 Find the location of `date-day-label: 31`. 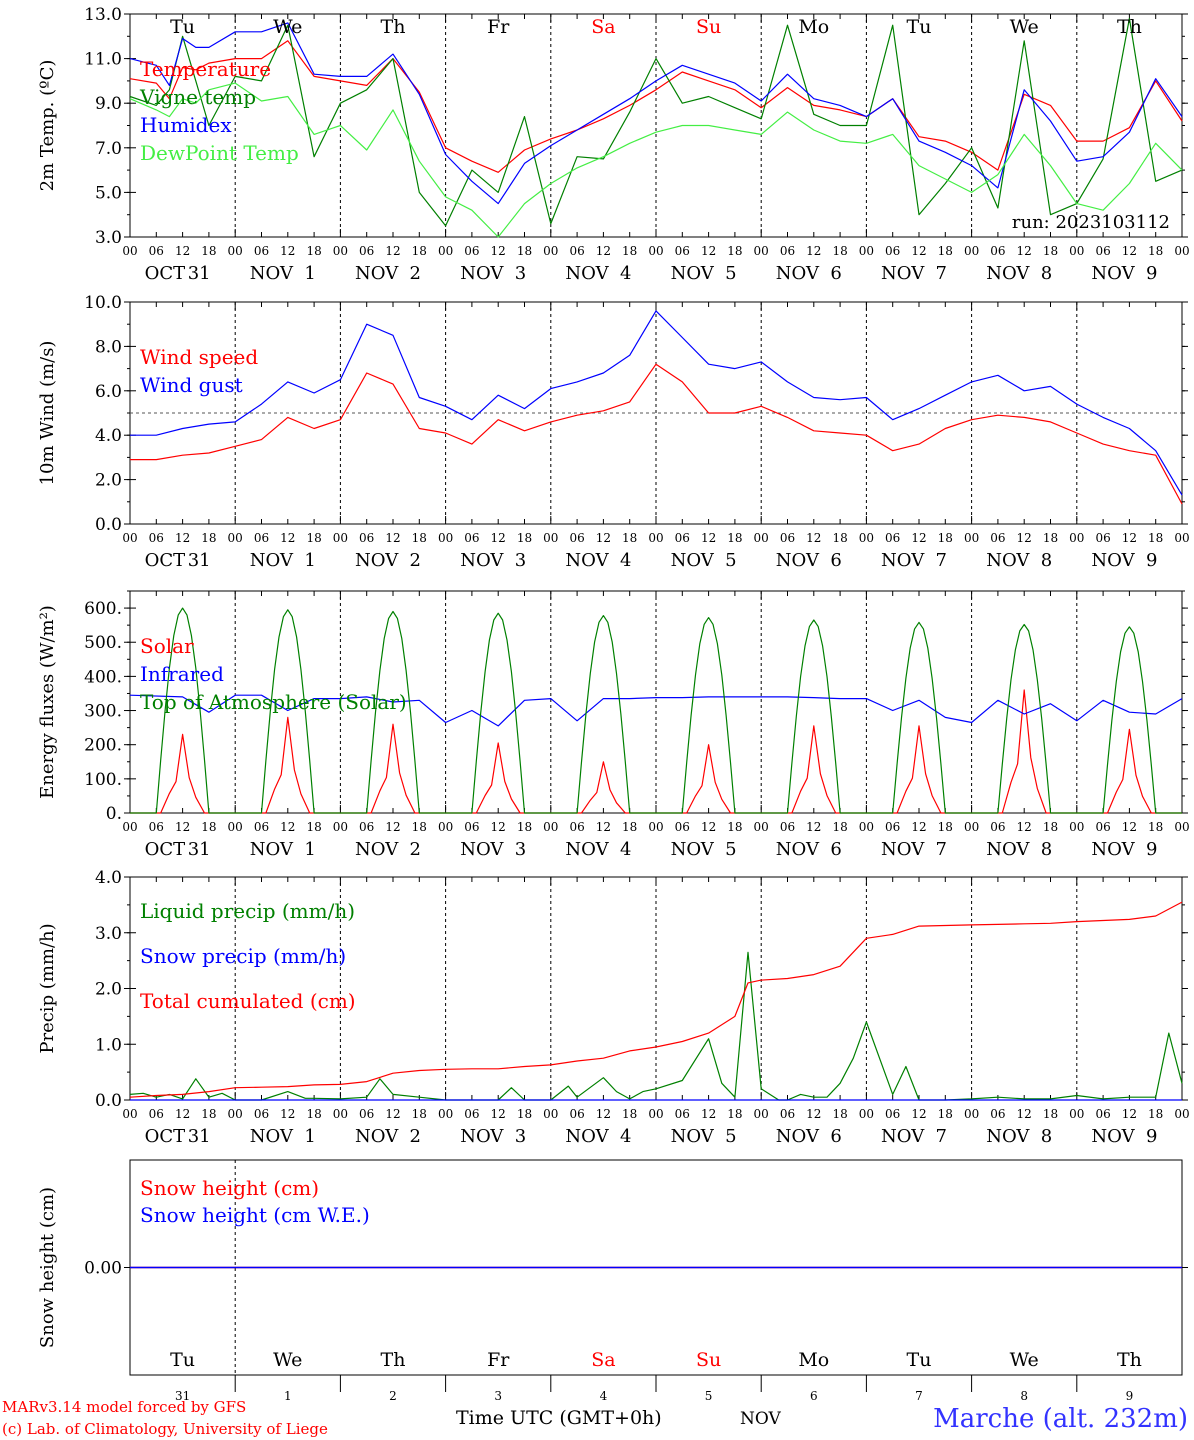

date-day-label: 31 is located at coordinates (199, 1136).